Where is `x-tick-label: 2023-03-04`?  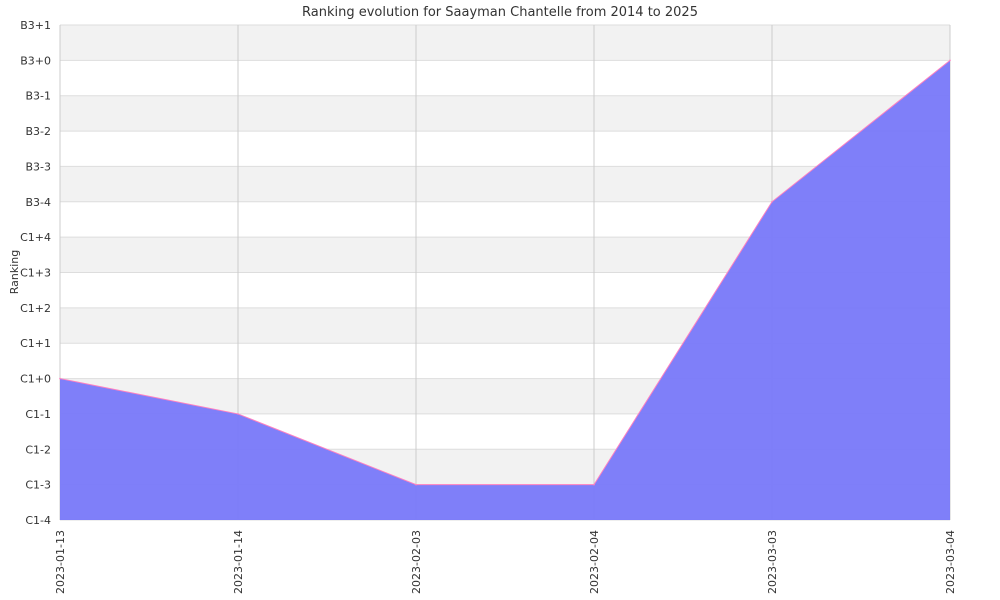
x-tick-label: 2023-03-04 is located at coordinates (950, 562).